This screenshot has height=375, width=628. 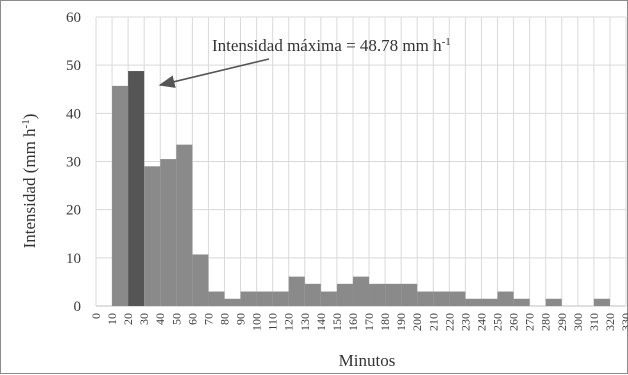 I want to click on y-tick-label: 50, so click(x=73, y=66).